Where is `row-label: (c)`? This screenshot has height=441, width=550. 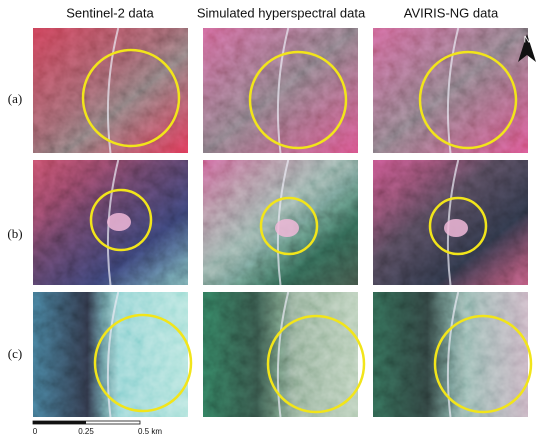
row-label: (c) is located at coordinates (15, 353).